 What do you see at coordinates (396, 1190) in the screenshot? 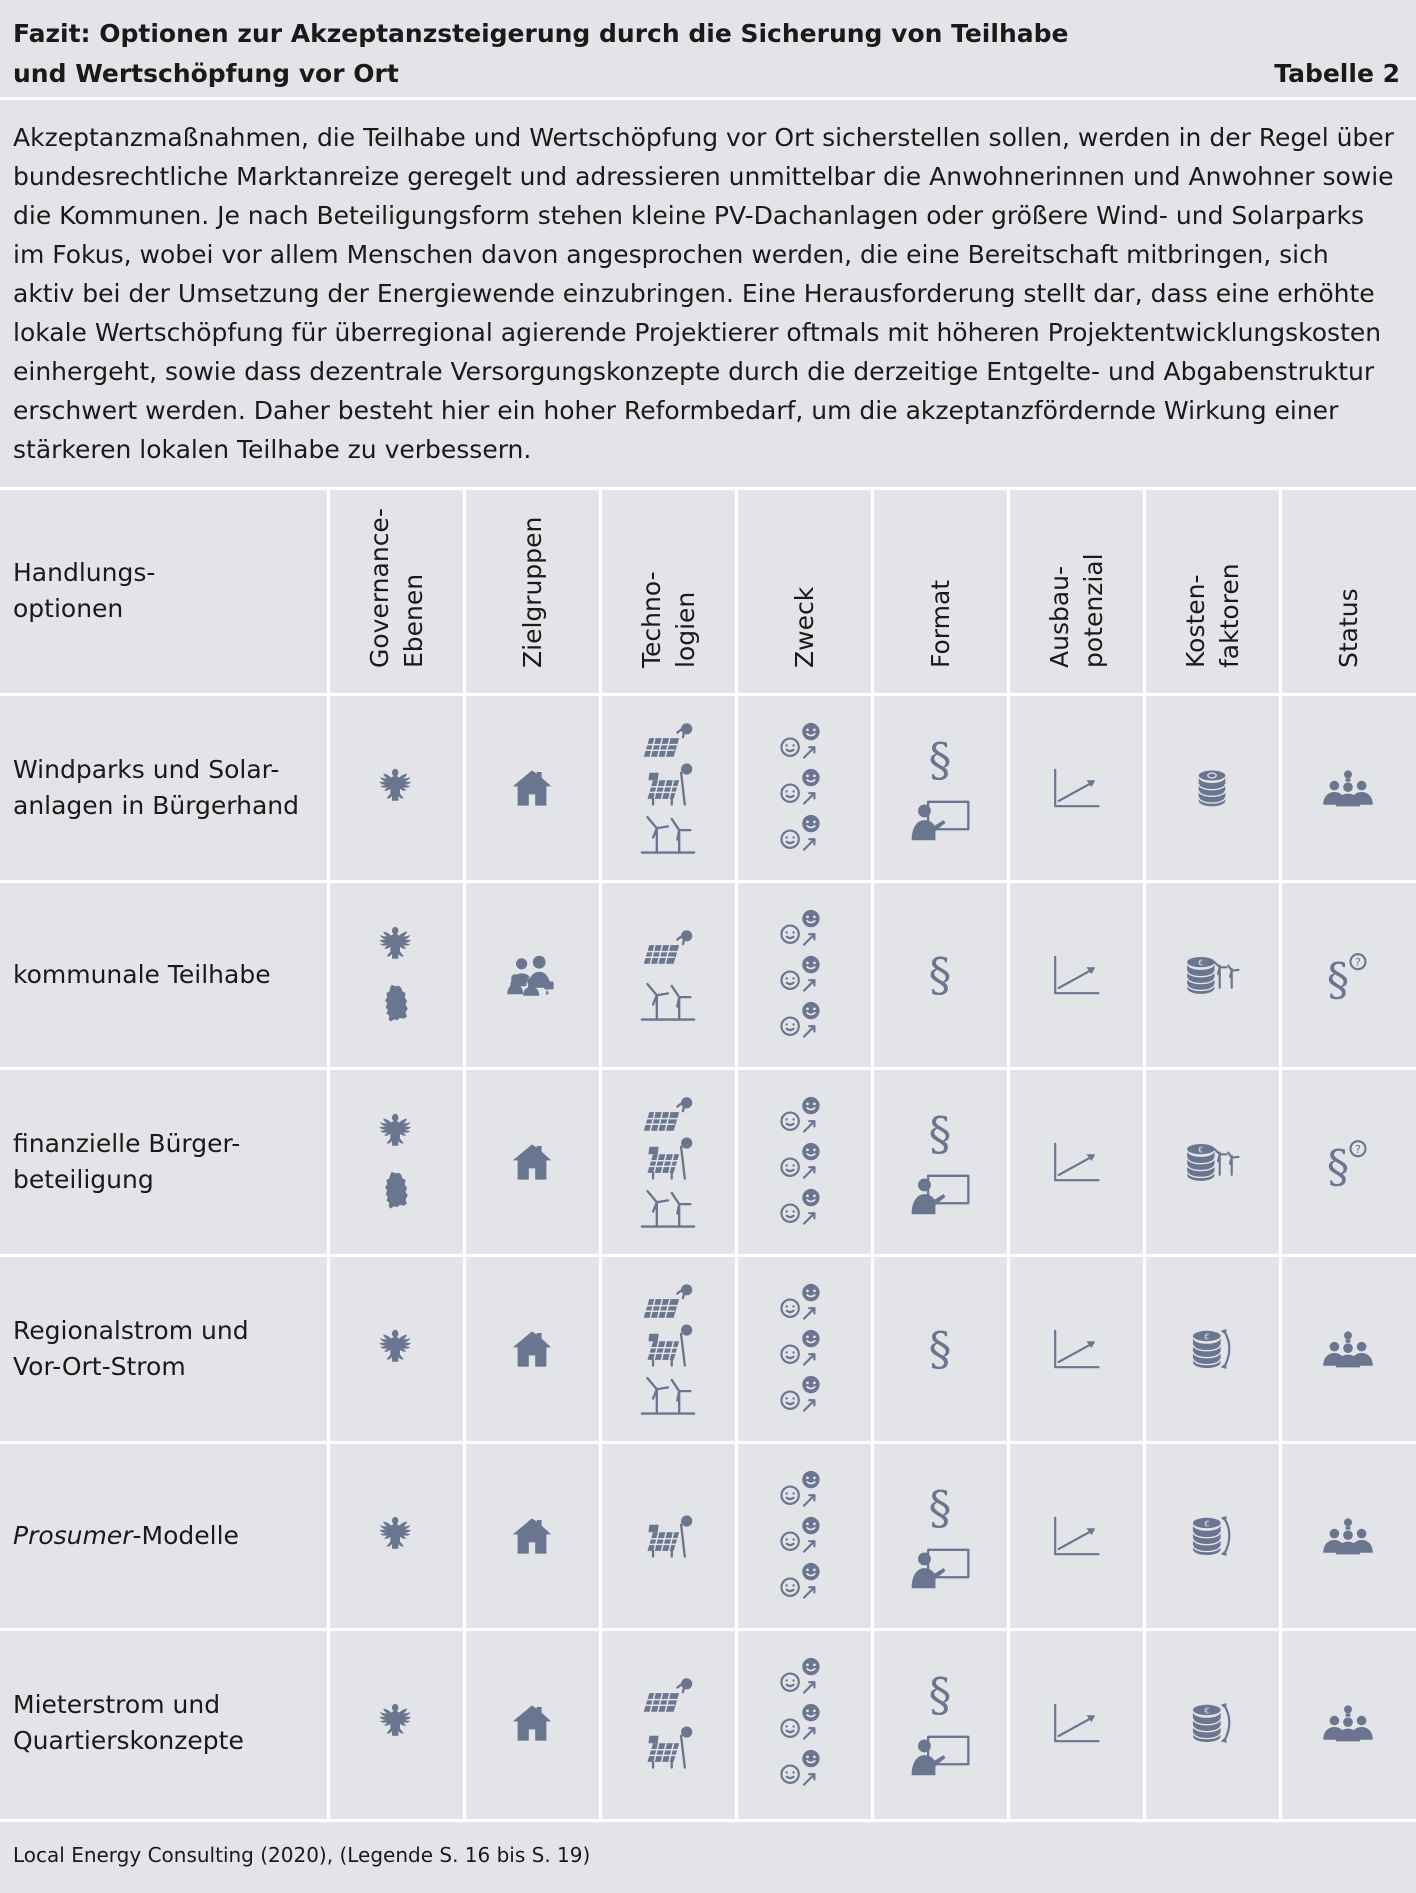
I see `germany-map-icon` at bounding box center [396, 1190].